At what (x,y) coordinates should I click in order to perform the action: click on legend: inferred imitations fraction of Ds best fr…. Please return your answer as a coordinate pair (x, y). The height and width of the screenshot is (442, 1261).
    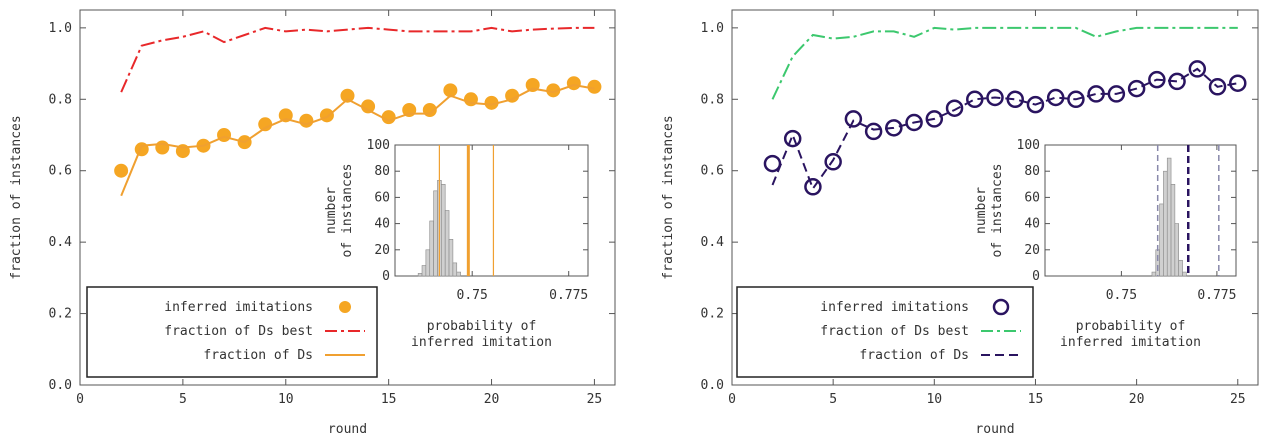
    Looking at the image, I should click on (232, 332).